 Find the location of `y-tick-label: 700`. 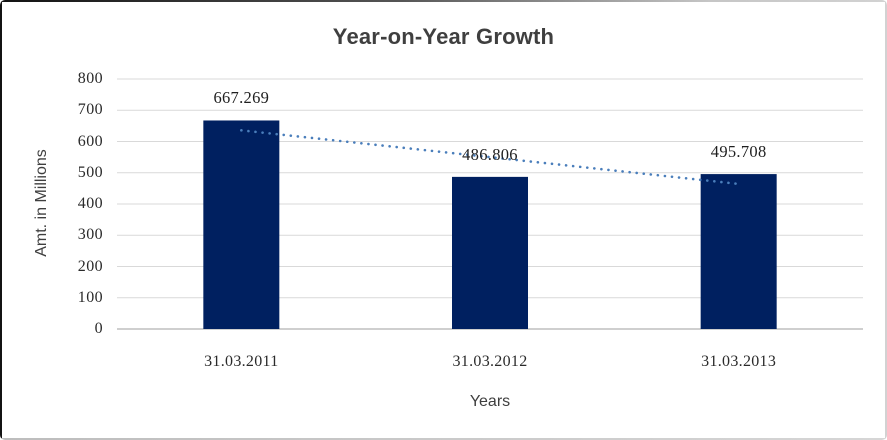

y-tick-label: 700 is located at coordinates (90, 110).